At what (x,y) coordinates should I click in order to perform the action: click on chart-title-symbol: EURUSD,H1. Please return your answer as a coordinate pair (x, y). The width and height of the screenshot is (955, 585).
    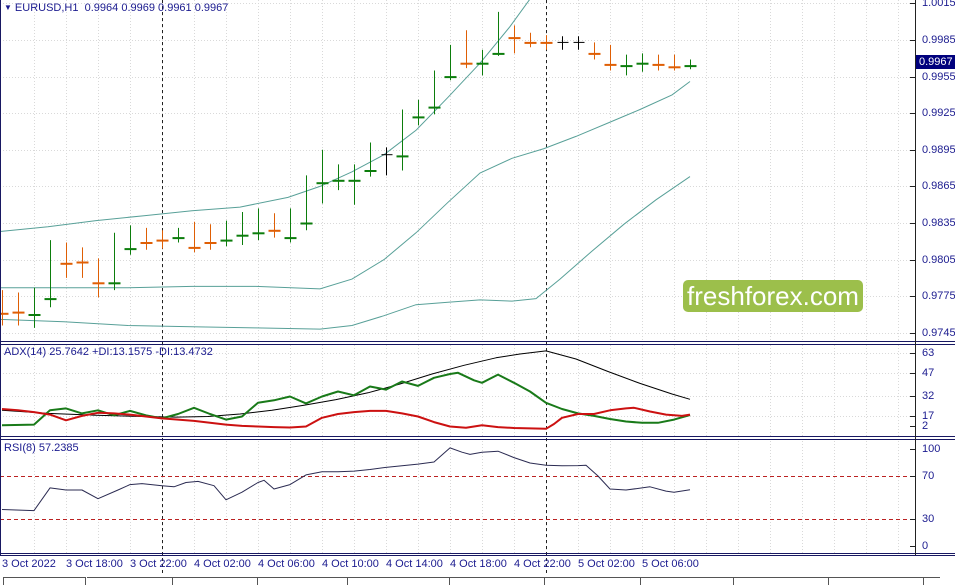
    Looking at the image, I should click on (46, 8).